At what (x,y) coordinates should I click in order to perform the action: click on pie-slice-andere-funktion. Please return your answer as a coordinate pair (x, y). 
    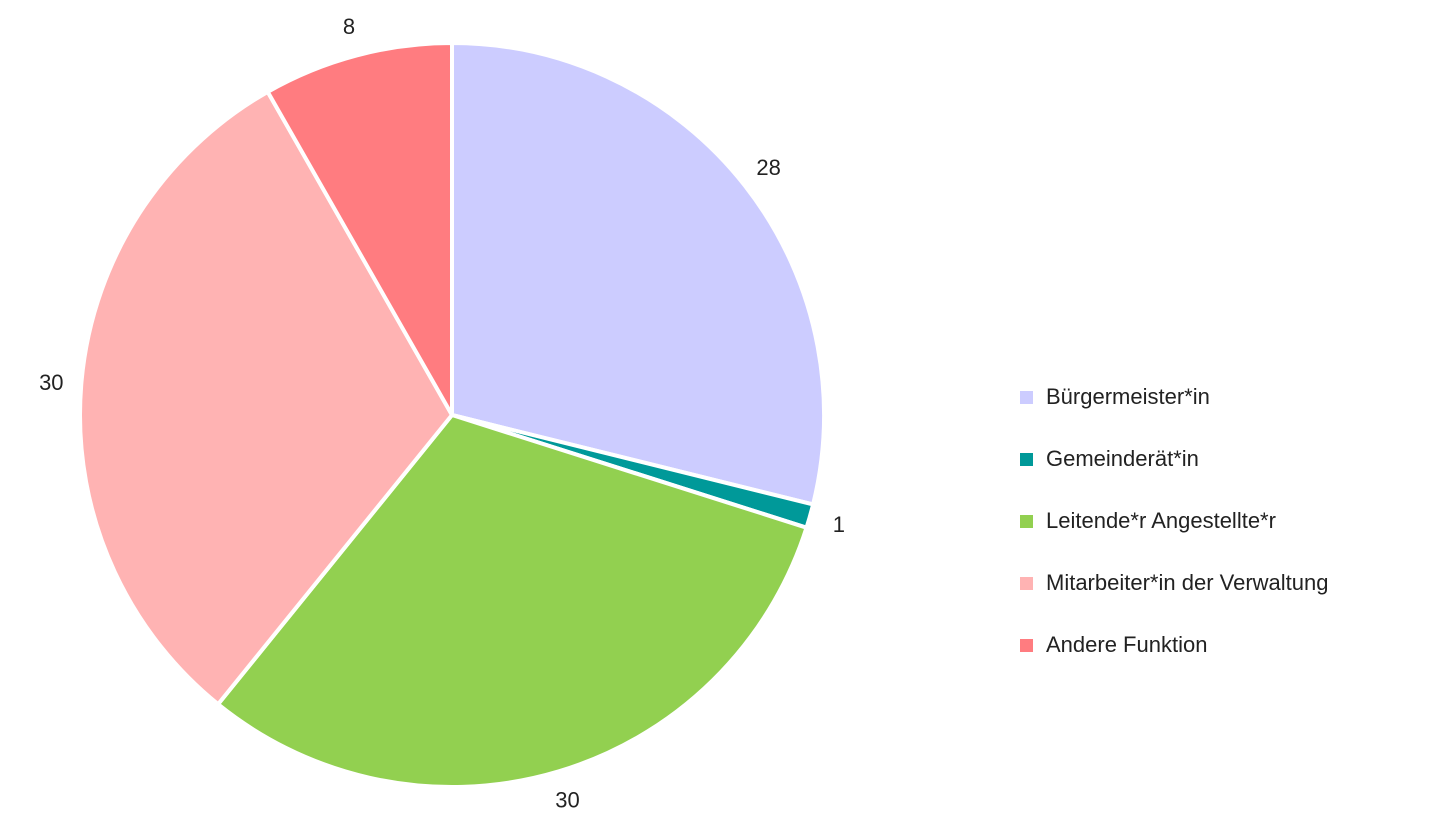
    Looking at the image, I should click on (359, 229).